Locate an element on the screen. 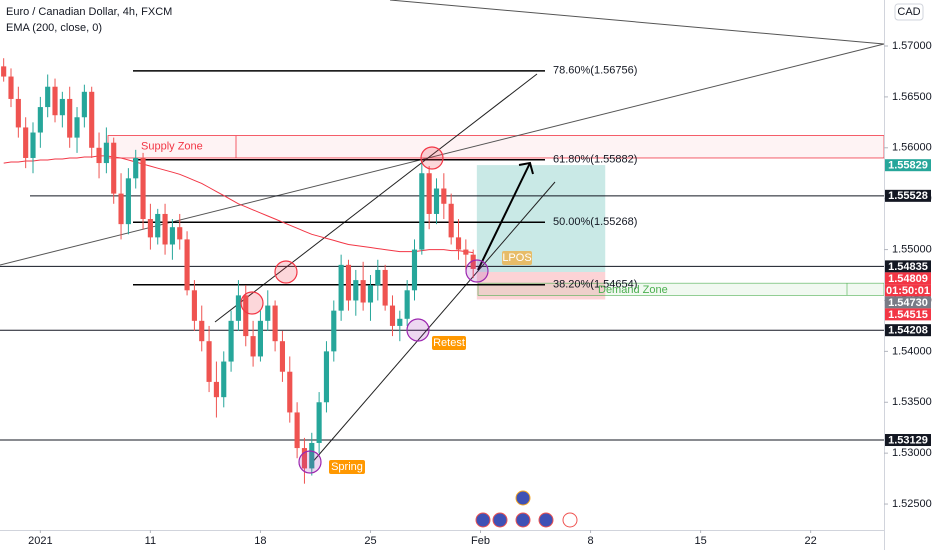  price-tag-label: 1.54730 is located at coordinates (908, 303).